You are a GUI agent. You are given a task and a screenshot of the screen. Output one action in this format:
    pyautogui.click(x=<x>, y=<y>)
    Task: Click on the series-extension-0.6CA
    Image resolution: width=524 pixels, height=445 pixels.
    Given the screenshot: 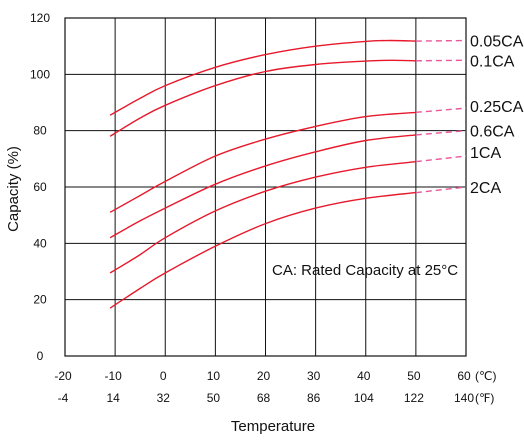 What is the action you would take?
    pyautogui.click(x=441, y=132)
    